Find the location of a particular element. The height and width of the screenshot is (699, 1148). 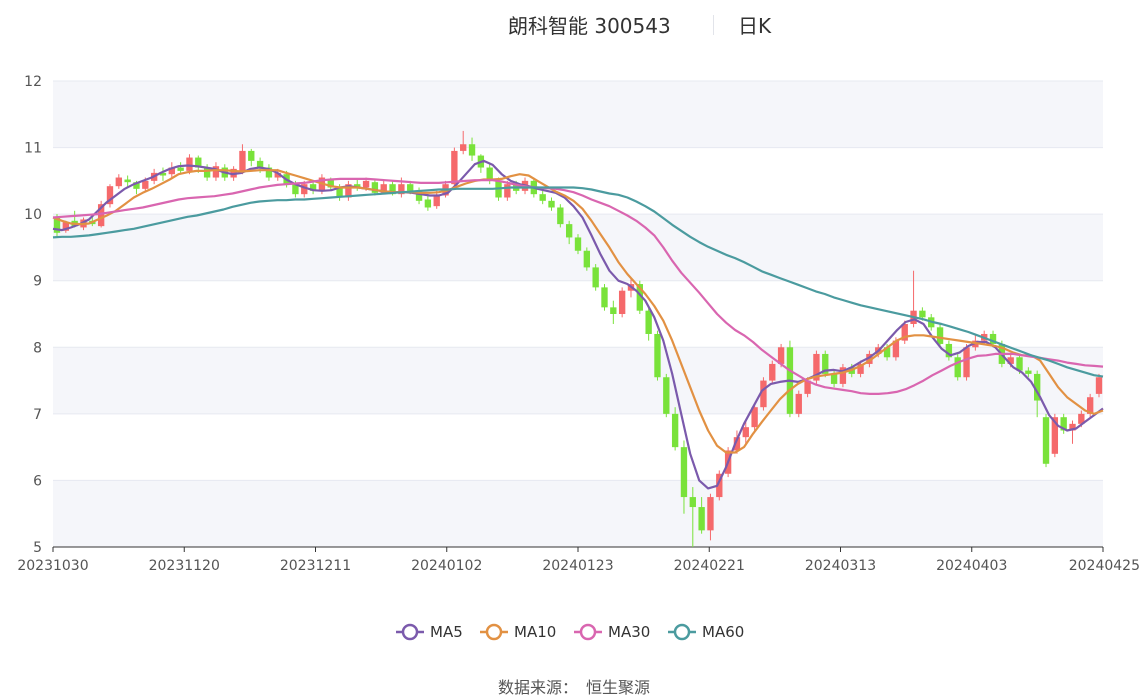

source-name: 恒生聚源 is located at coordinates (618, 687).